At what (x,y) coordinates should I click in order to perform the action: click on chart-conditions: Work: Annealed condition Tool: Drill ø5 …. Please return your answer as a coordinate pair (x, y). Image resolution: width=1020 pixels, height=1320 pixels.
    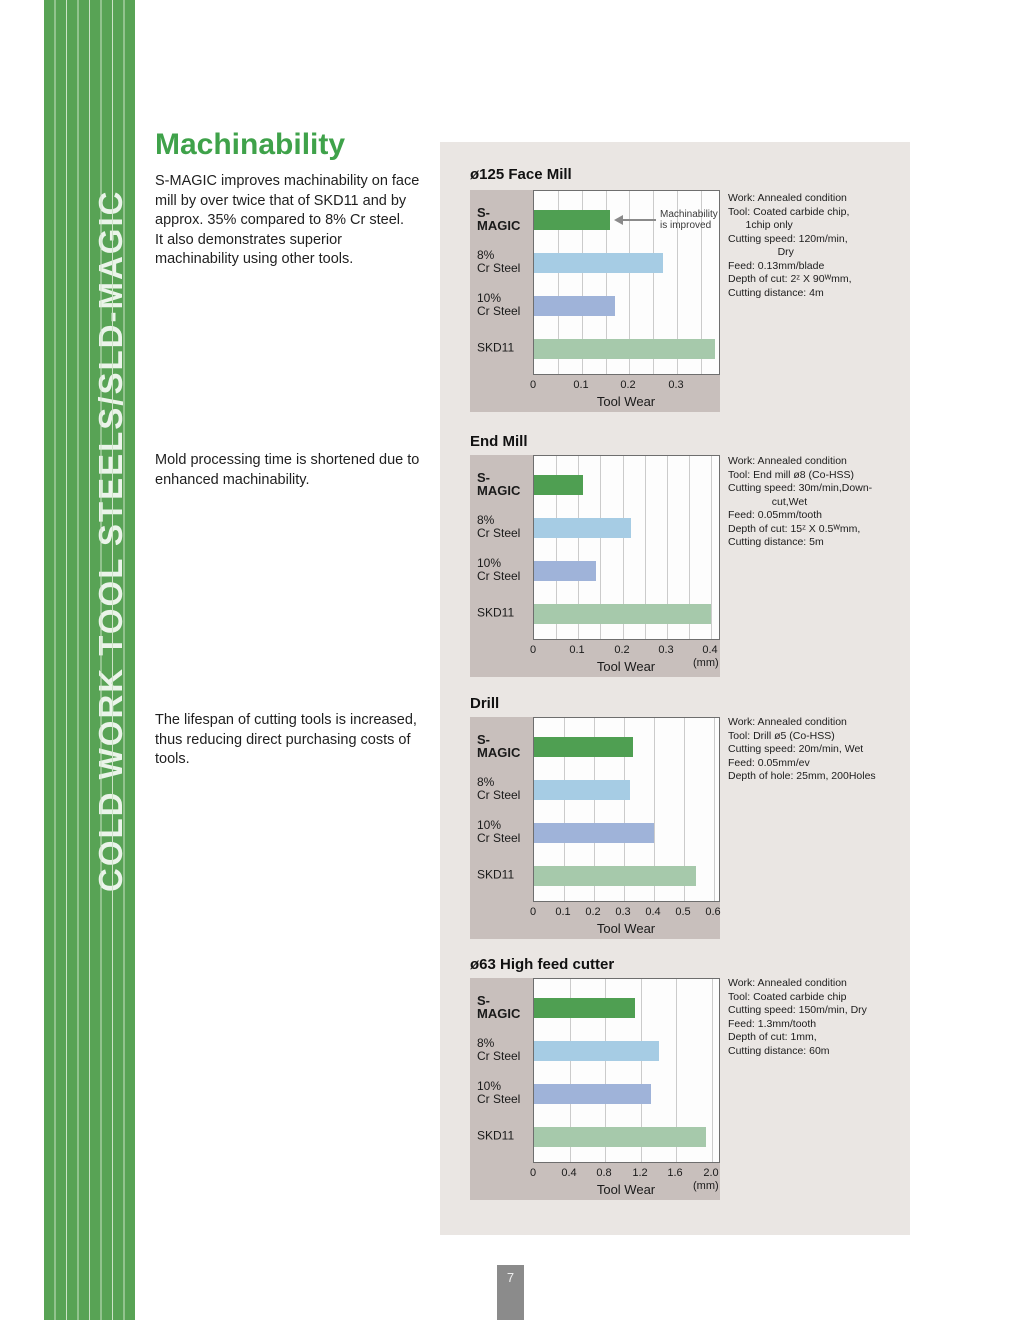
    Looking at the image, I should click on (802, 749).